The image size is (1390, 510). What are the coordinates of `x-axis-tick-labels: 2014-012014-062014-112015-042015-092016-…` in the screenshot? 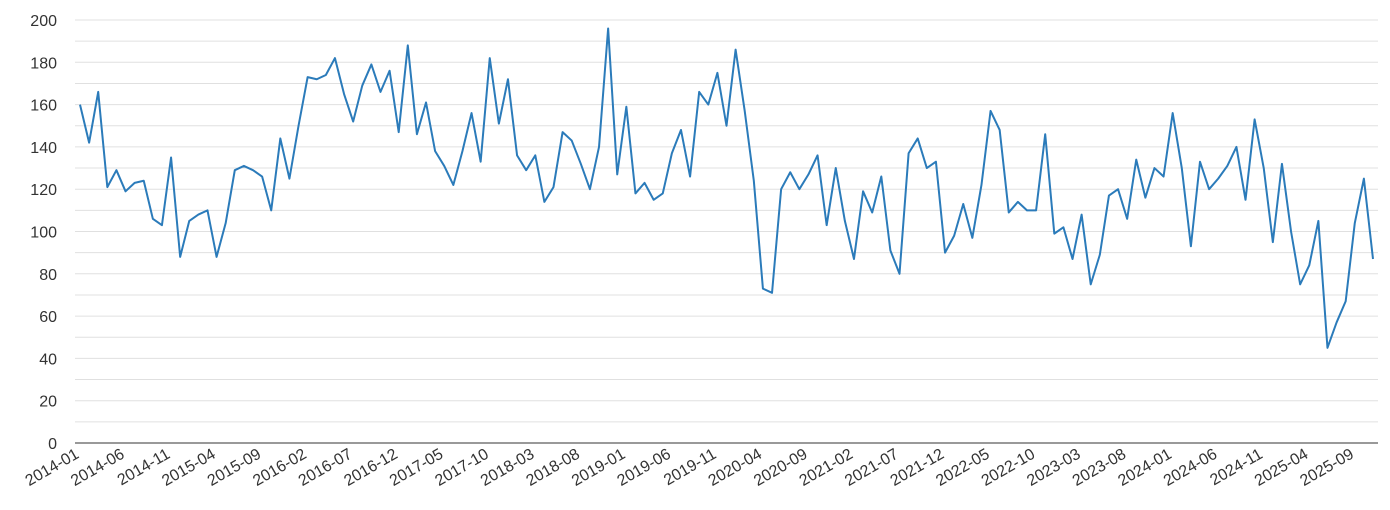 It's located at (690, 468).